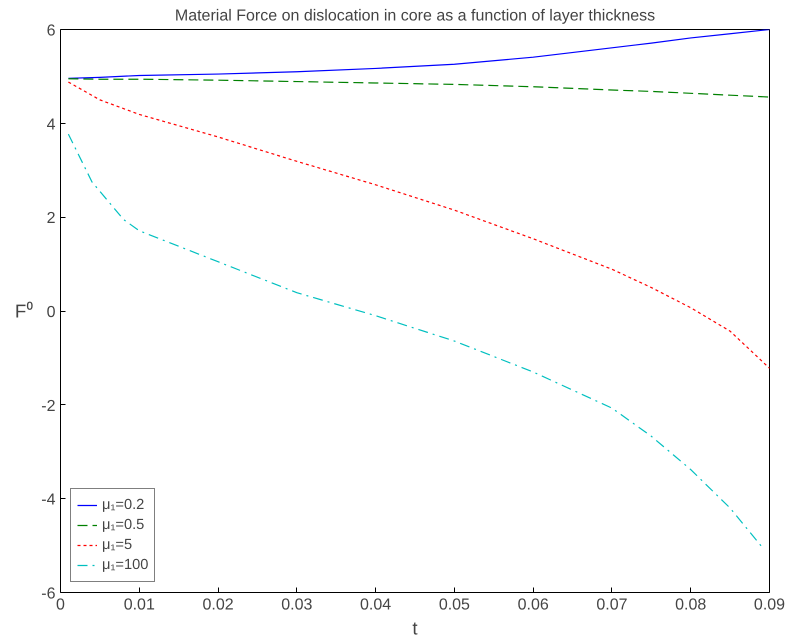 The height and width of the screenshot is (641, 799). Describe the element at coordinates (690, 605) in the screenshot. I see `x-tick-label: 0.08` at that location.